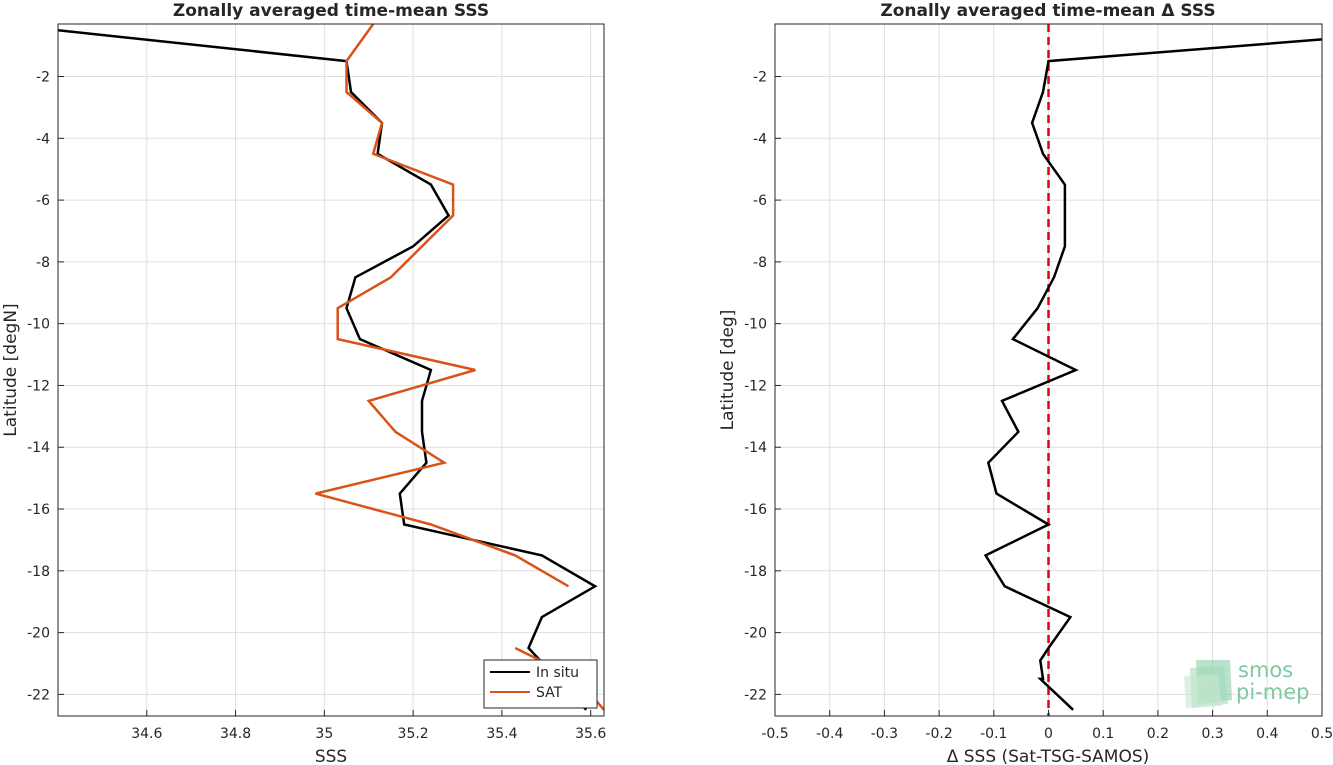  I want to click on x-axis-label-right: Δ SSS (Sat-TSG-SAMOS), so click(1048, 756).